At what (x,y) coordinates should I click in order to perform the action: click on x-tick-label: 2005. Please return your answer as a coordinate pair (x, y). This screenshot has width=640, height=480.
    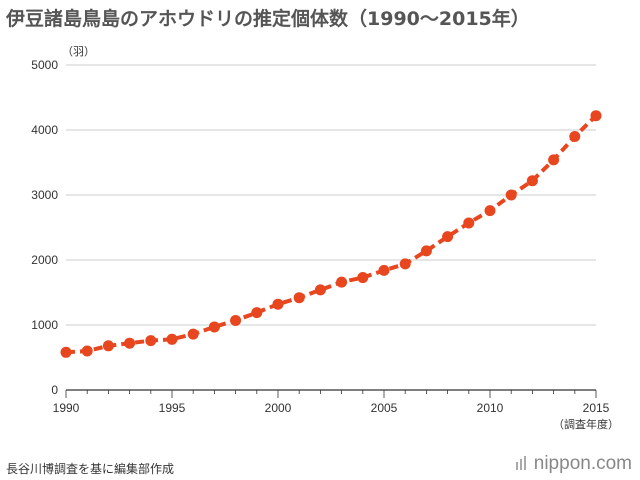
    Looking at the image, I should click on (384, 408).